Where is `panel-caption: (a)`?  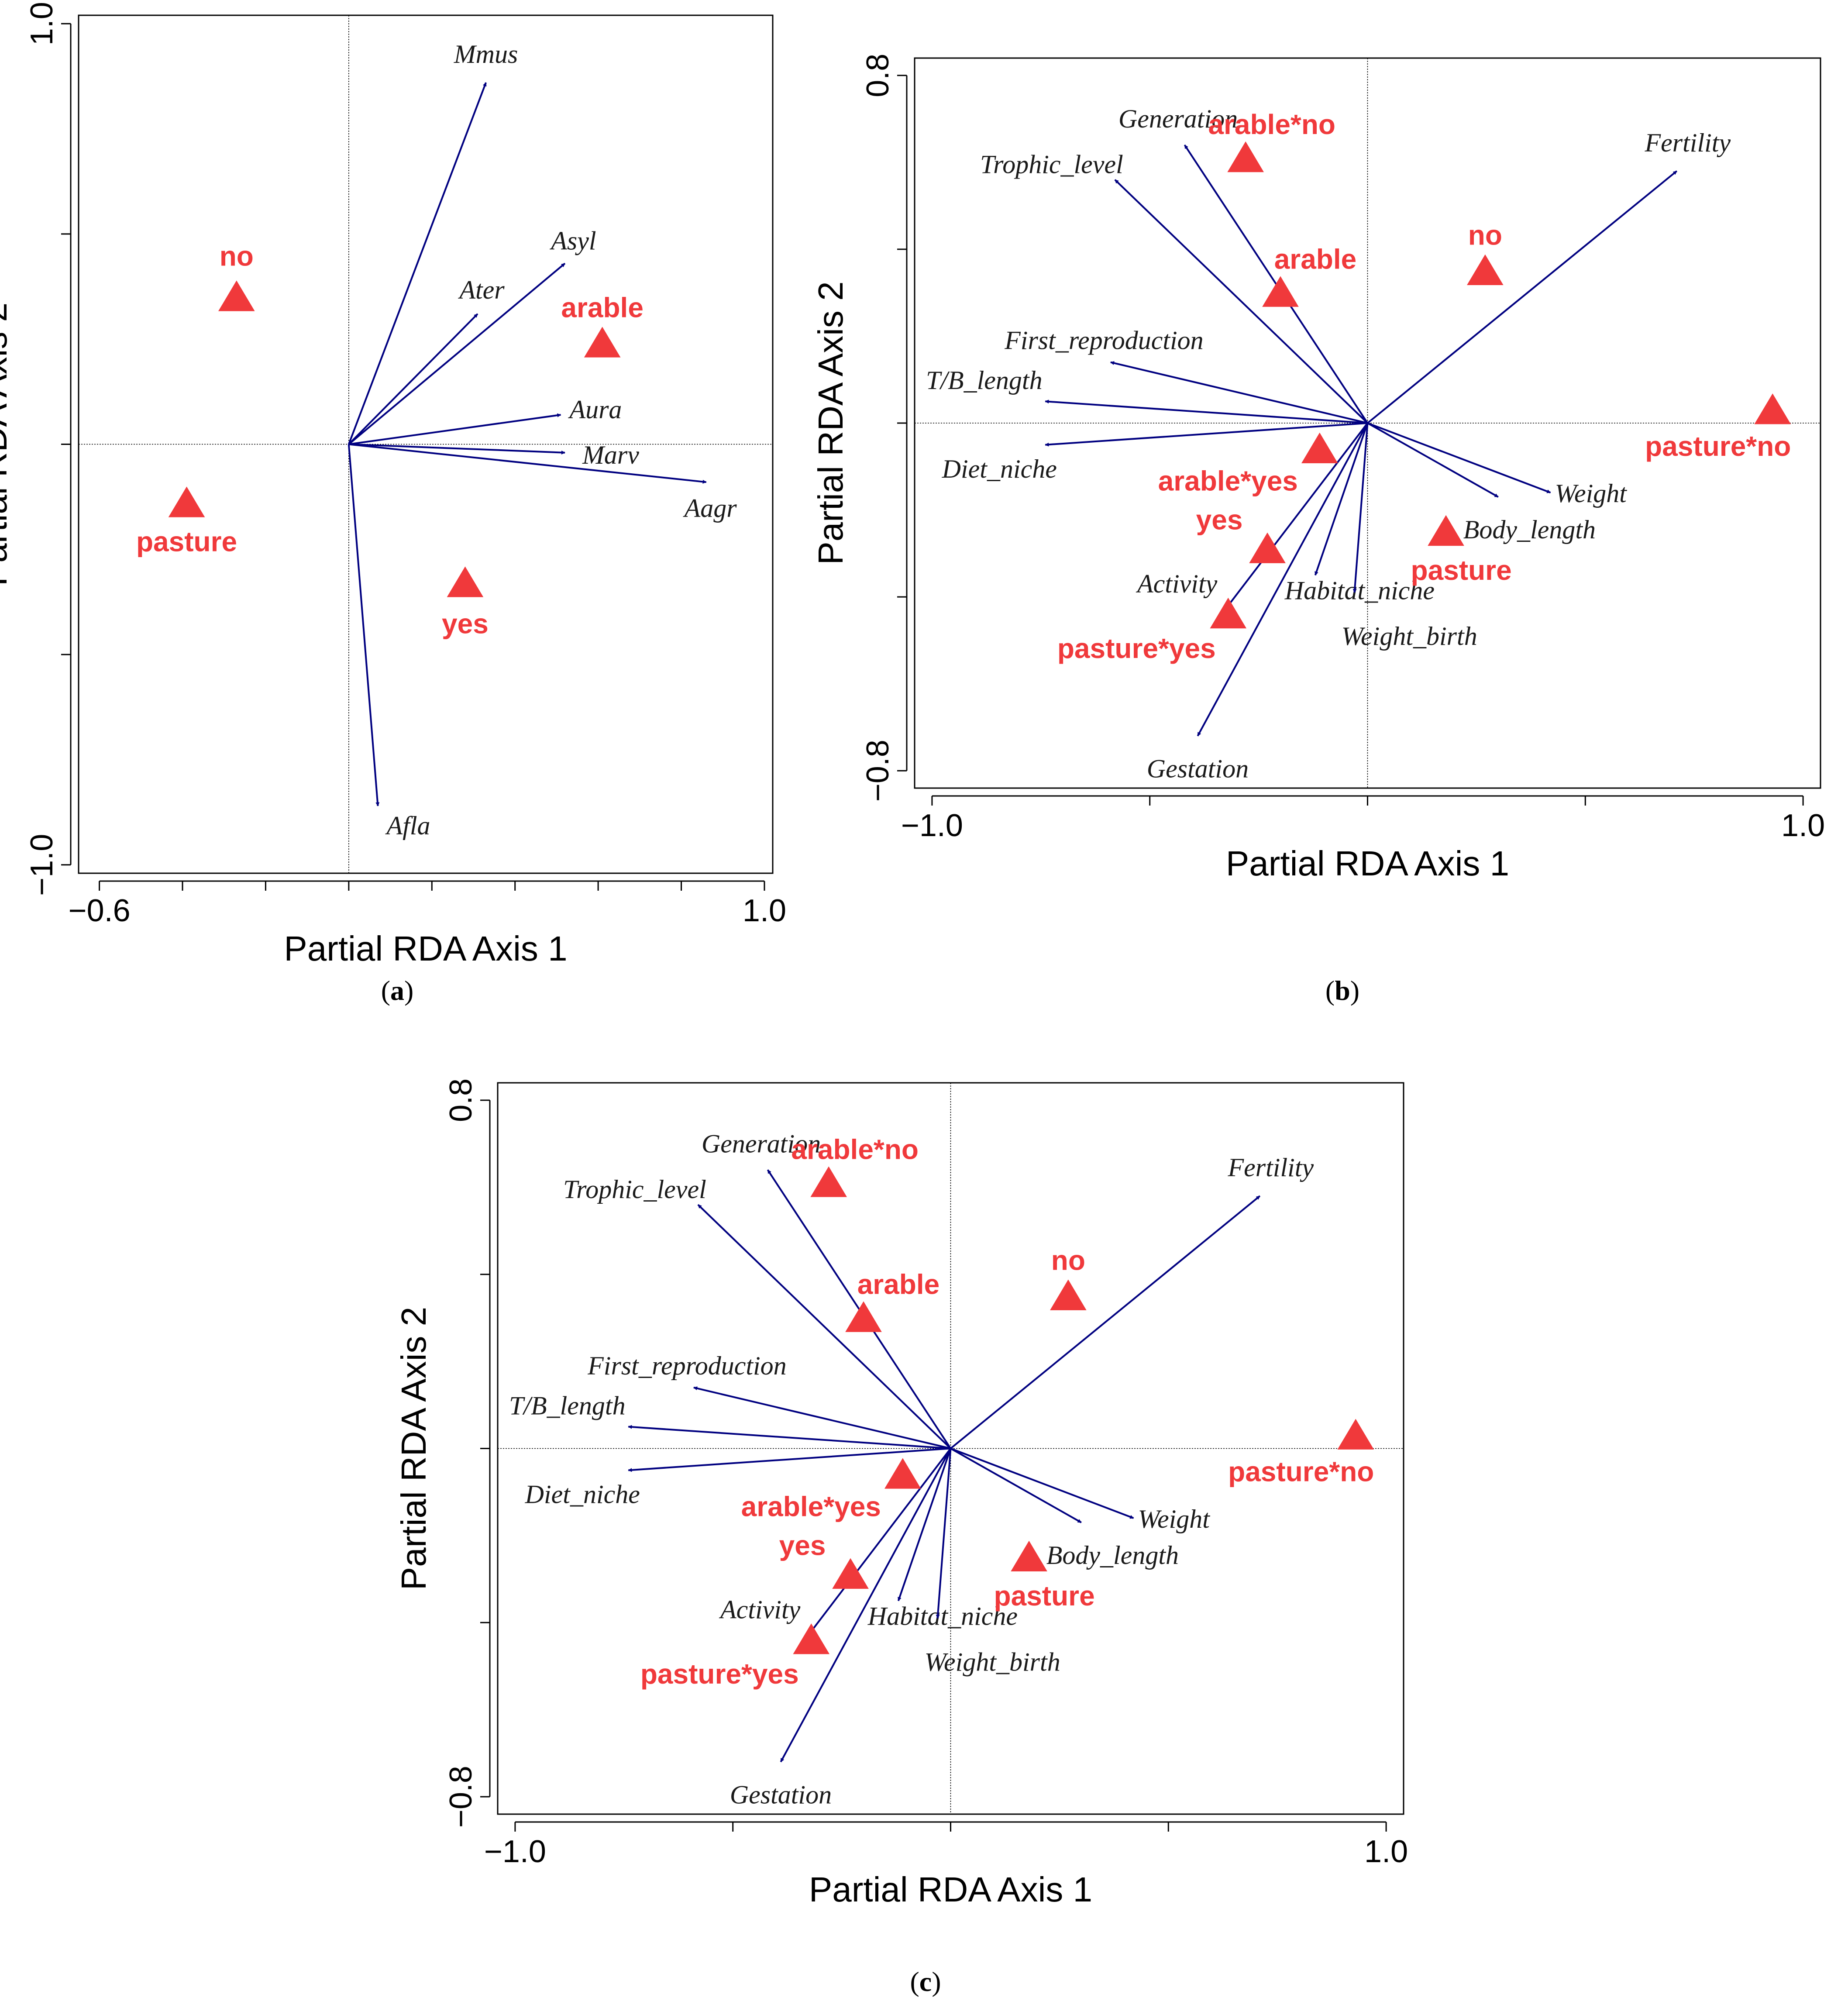 panel-caption: (a) is located at coordinates (397, 990).